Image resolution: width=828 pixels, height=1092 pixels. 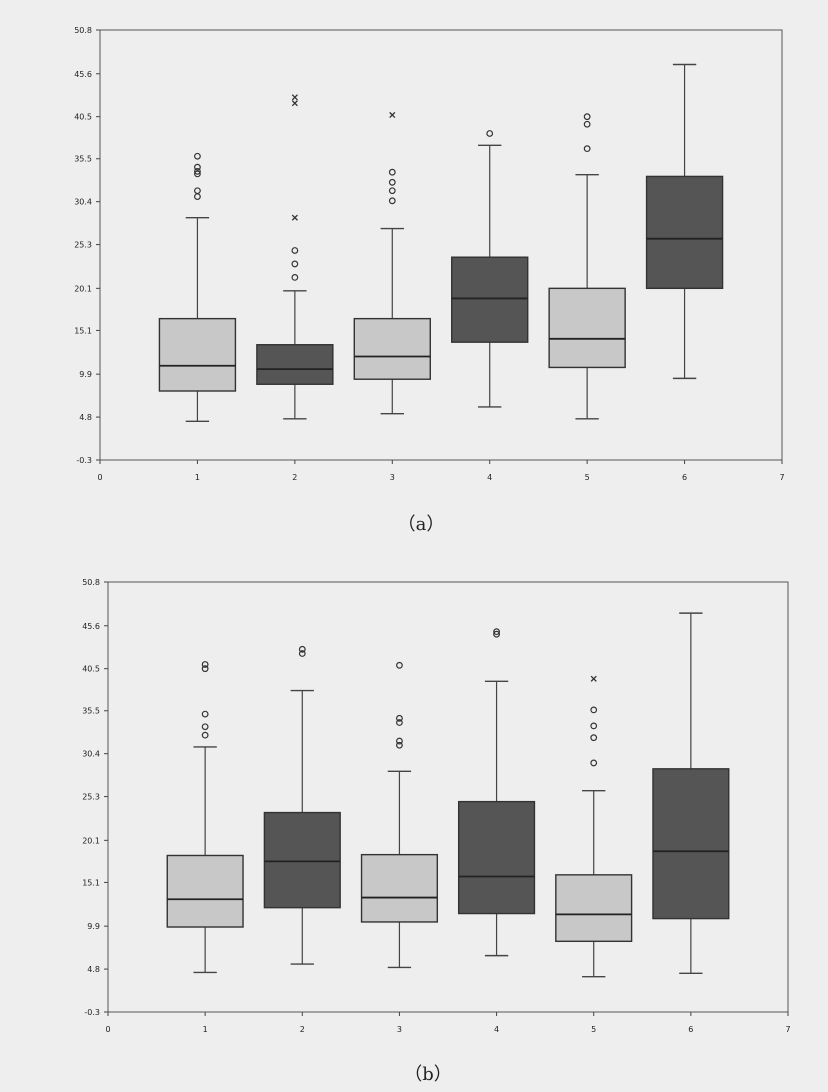 I want to click on figure-caption: （b）, so click(x=428, y=1074).